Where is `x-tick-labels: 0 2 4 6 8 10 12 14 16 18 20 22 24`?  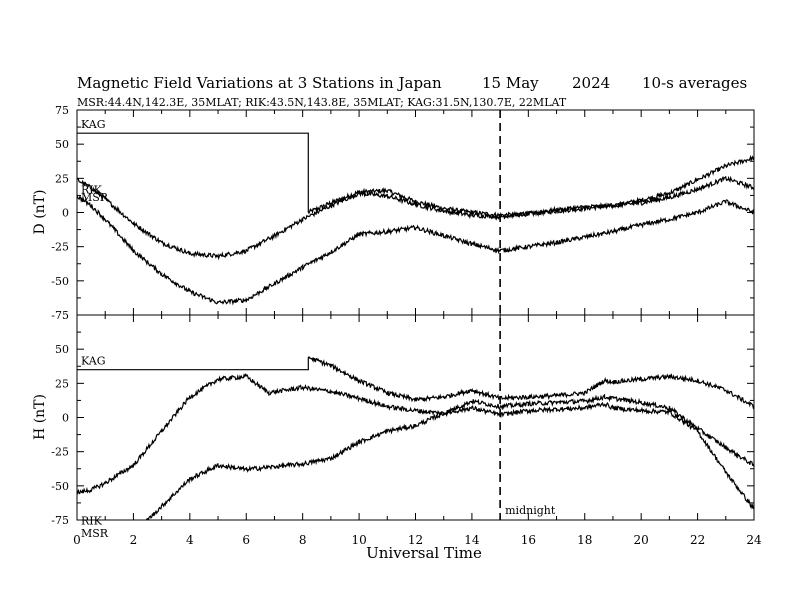
x-tick-labels: 0 2 4 6 8 10 12 14 16 18 20 22 24 is located at coordinates (417, 540).